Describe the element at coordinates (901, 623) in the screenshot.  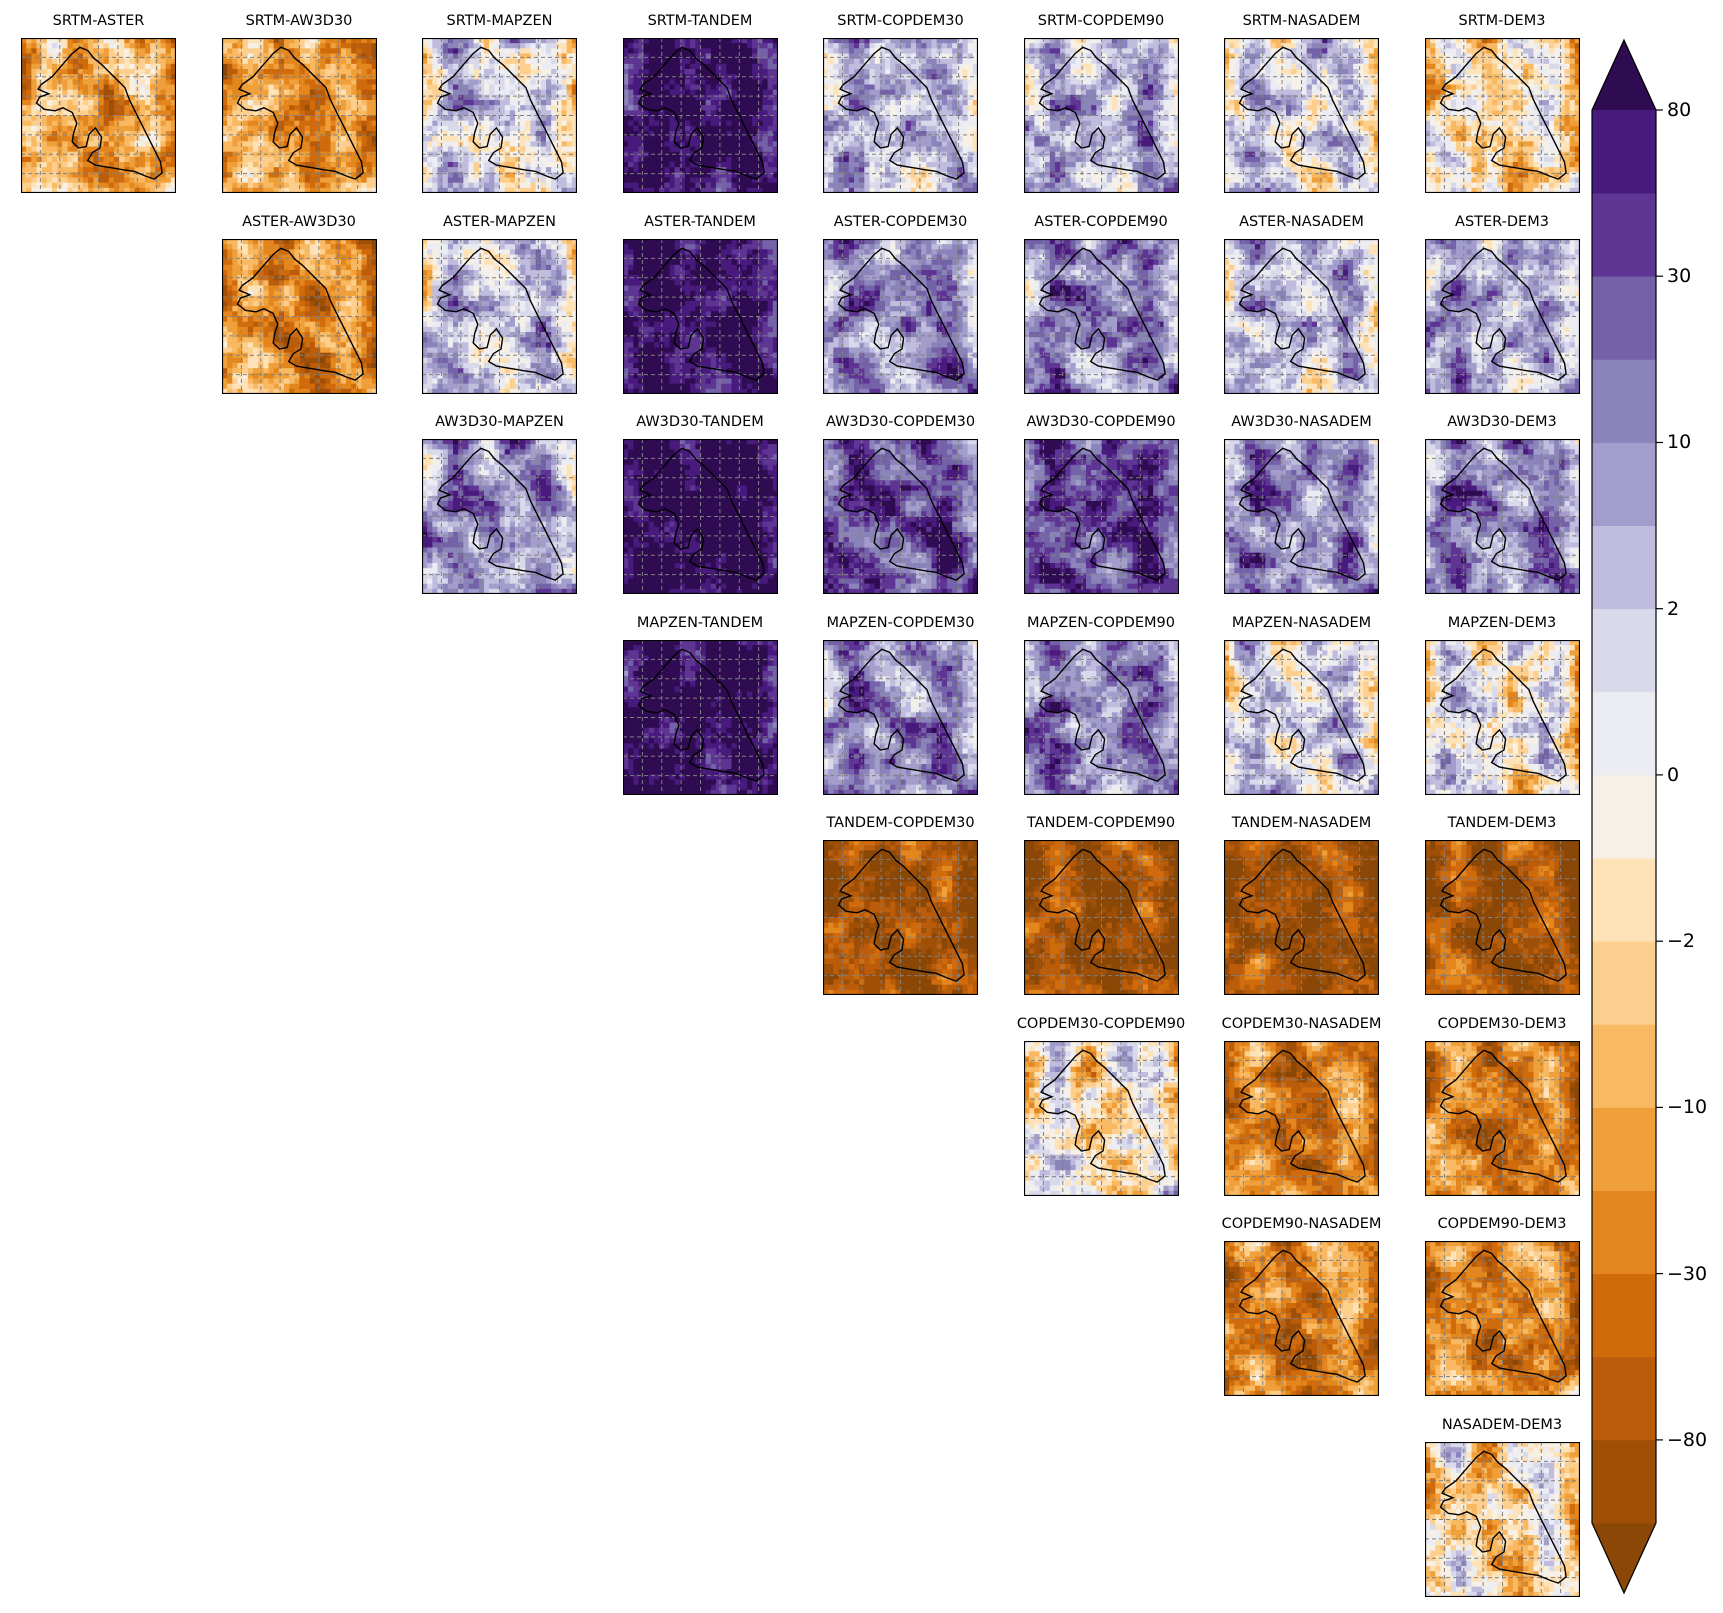
I see `panel-title: MAPZEN-COPDEM30` at that location.